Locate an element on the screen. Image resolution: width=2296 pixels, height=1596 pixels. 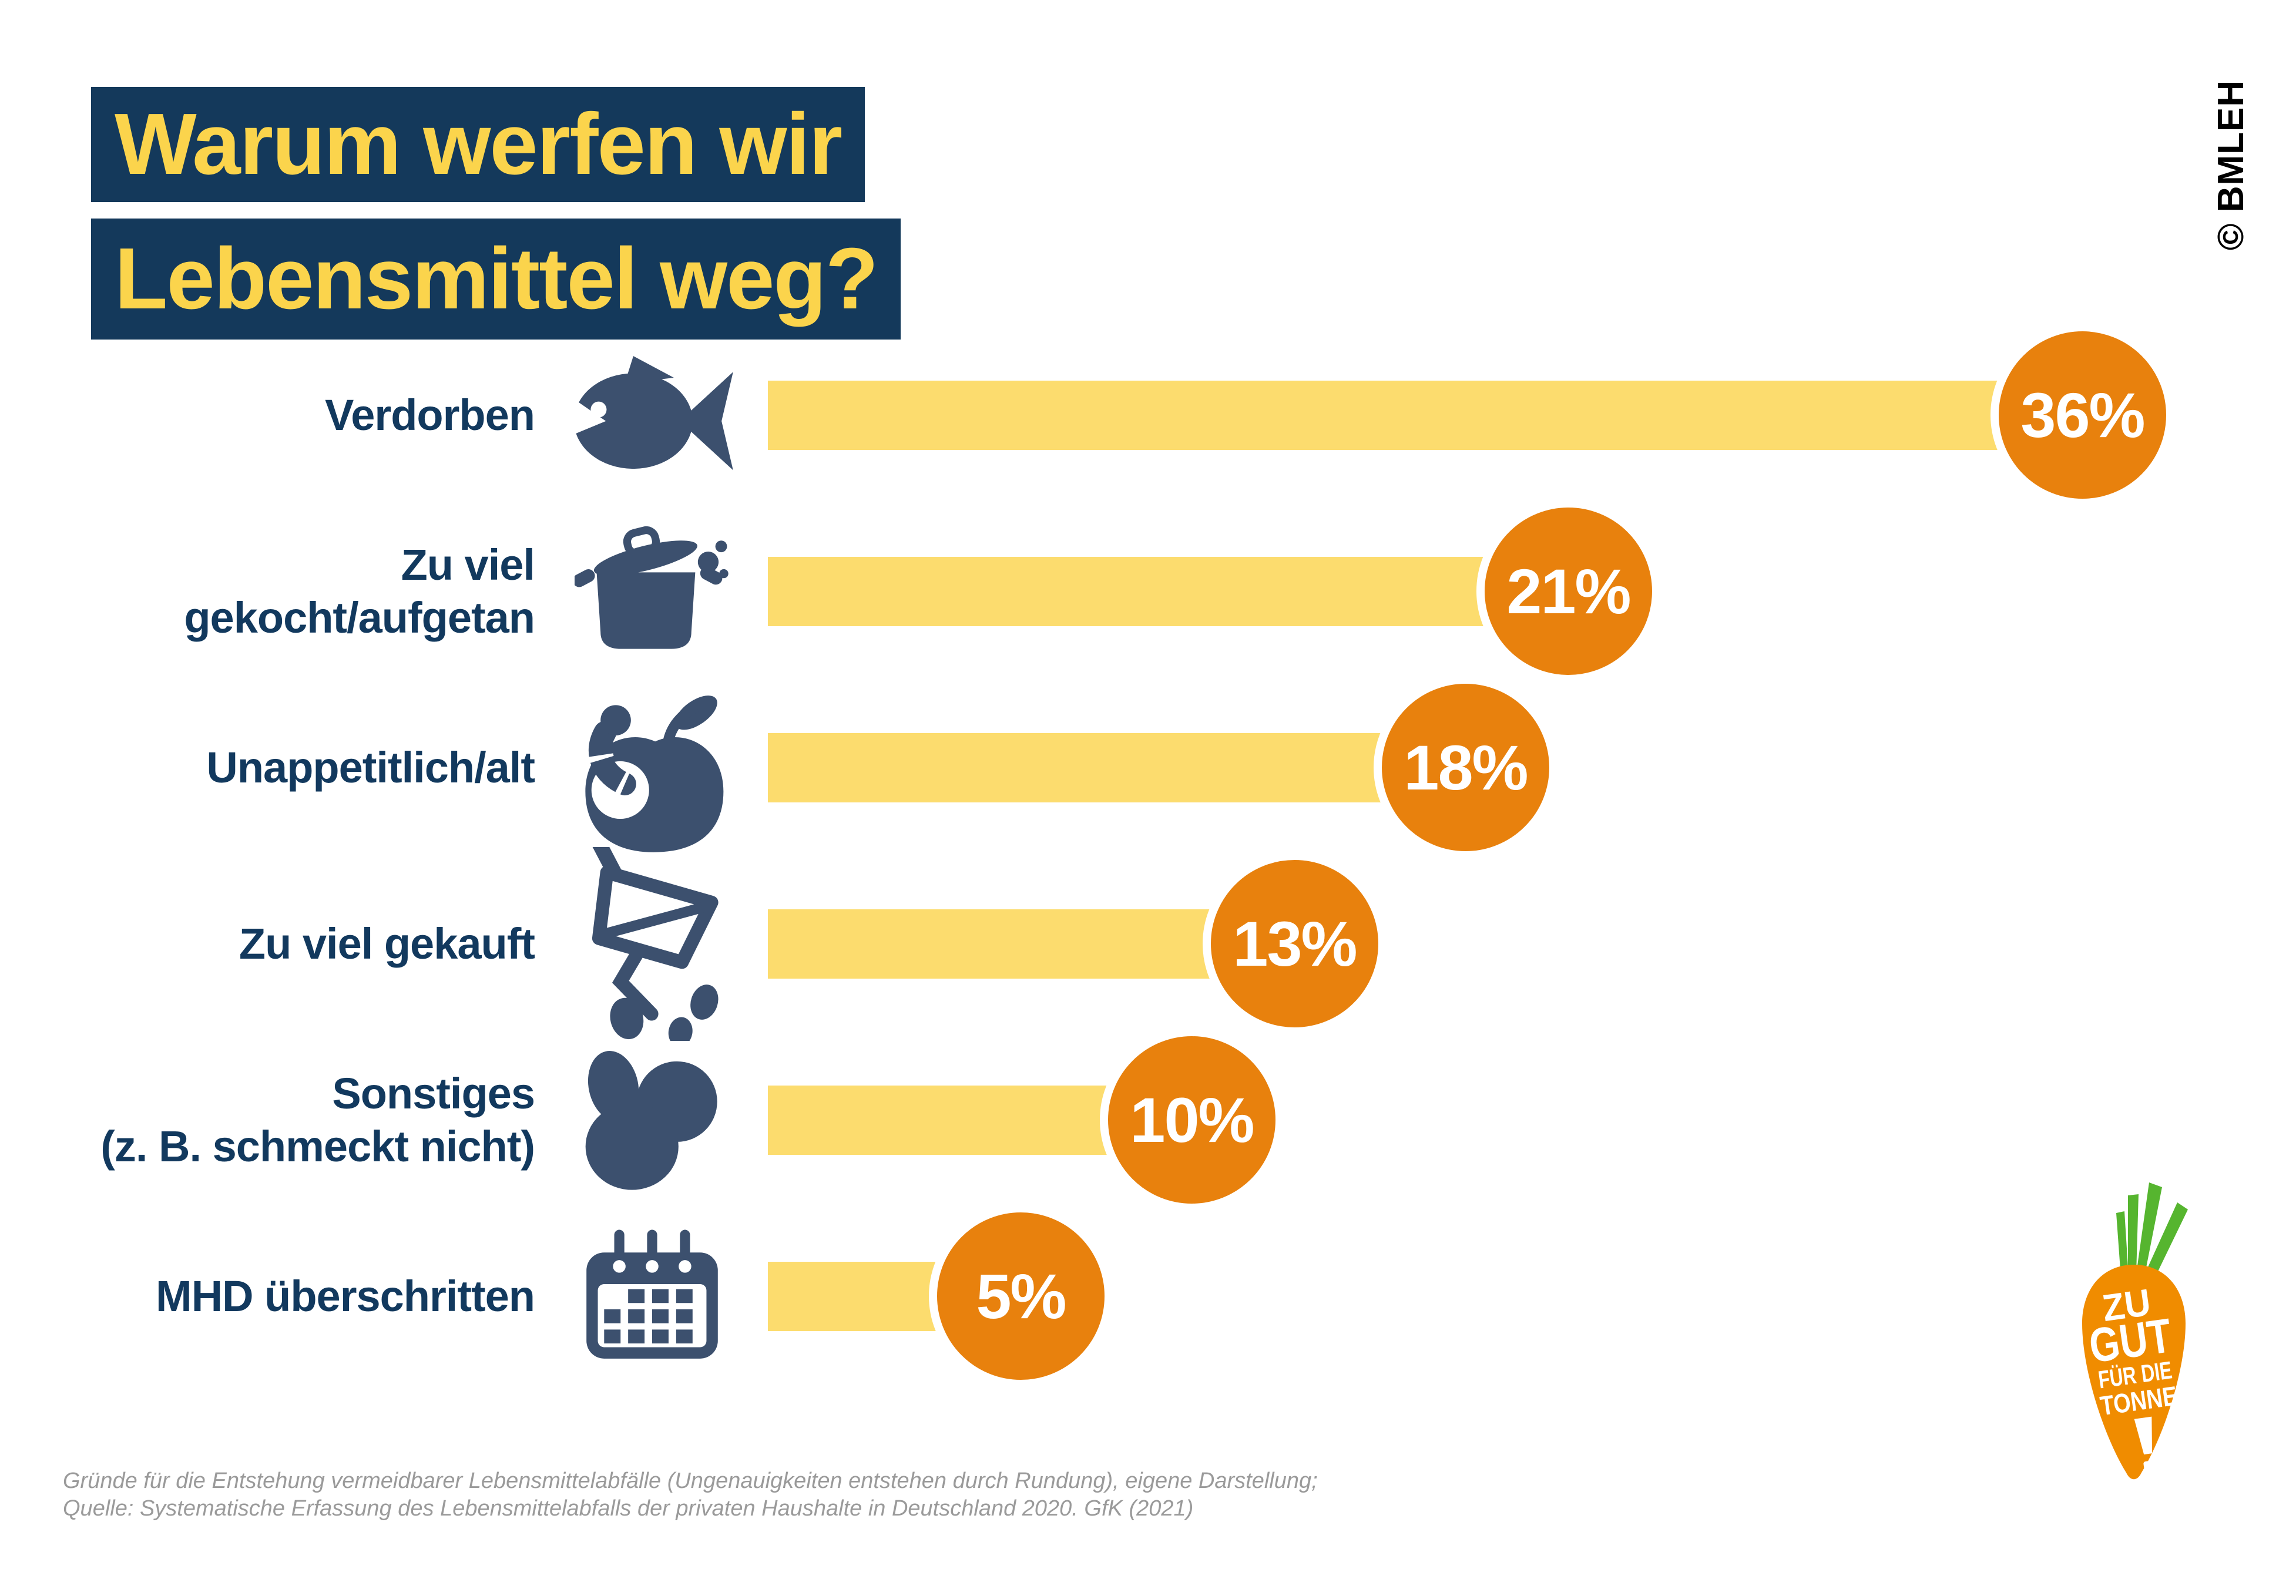
logo-text: ZU GUT FÜR DIE TONNE is located at coordinates (2132, 1377).